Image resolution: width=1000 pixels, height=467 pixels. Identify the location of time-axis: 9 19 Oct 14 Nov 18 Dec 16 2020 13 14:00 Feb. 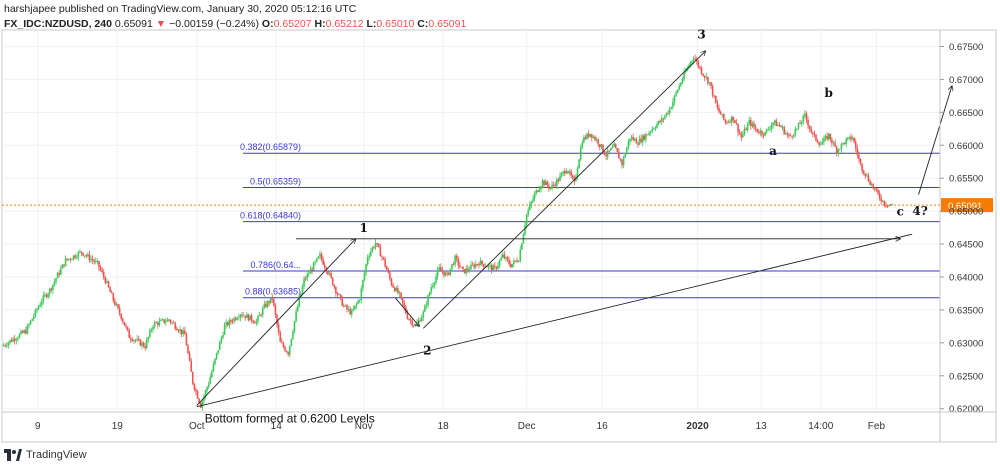
(499, 421).